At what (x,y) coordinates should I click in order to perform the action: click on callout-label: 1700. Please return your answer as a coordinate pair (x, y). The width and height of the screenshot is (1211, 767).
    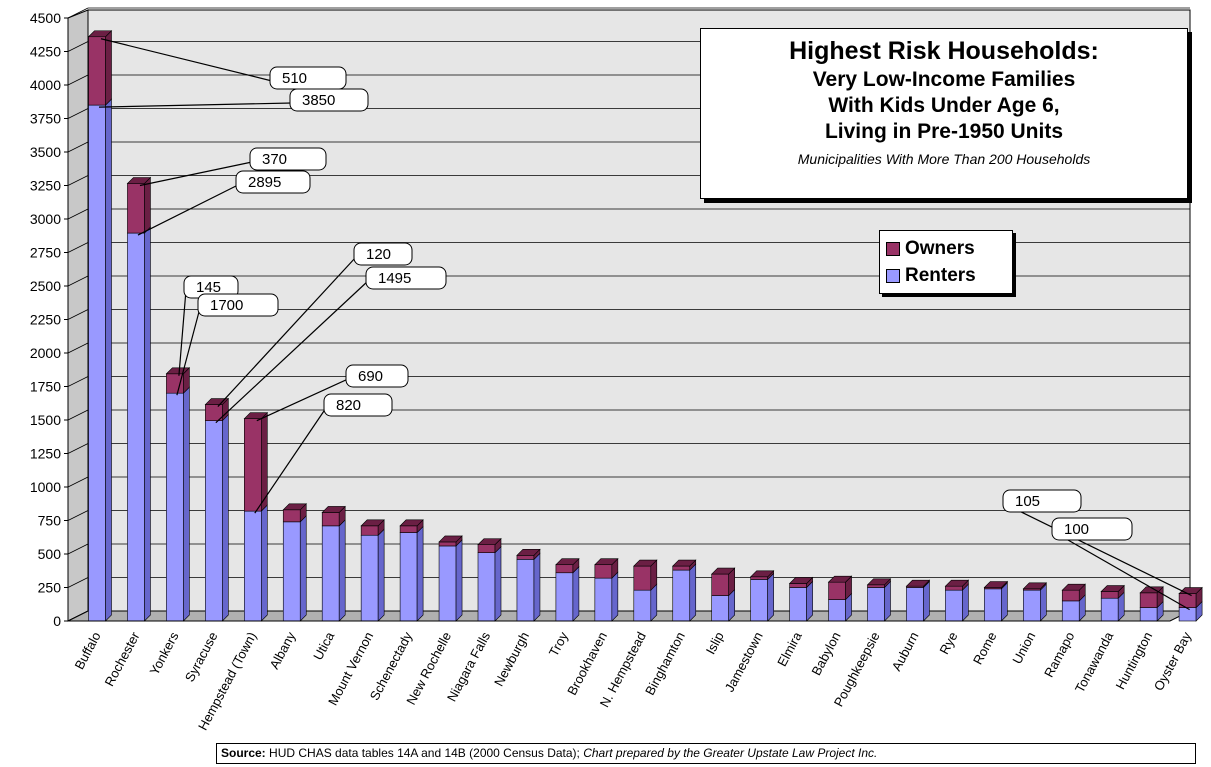
    Looking at the image, I should click on (226, 305).